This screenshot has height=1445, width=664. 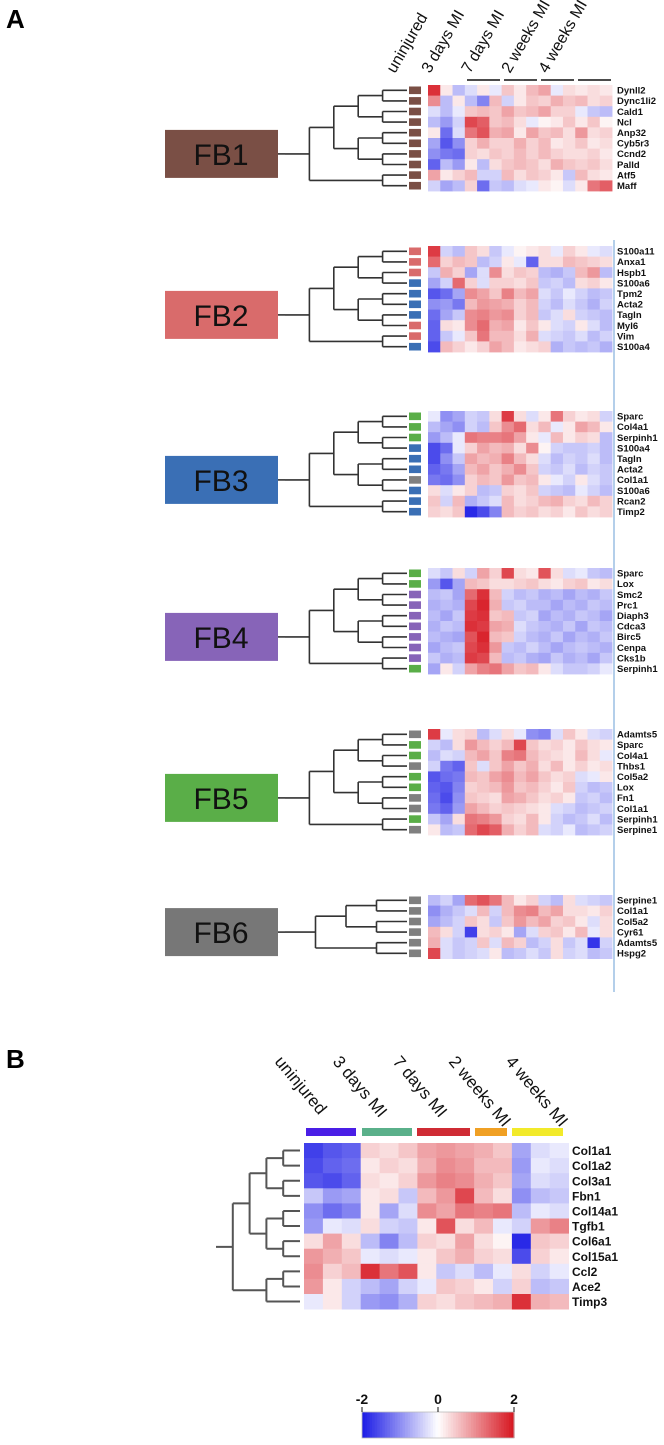 I want to click on gene-label: Timp3, so click(x=589, y=1302).